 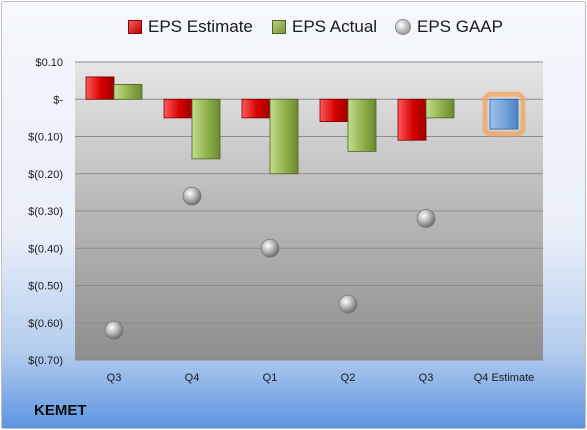 I want to click on y-tick-label: $(0.70), so click(x=45, y=361).